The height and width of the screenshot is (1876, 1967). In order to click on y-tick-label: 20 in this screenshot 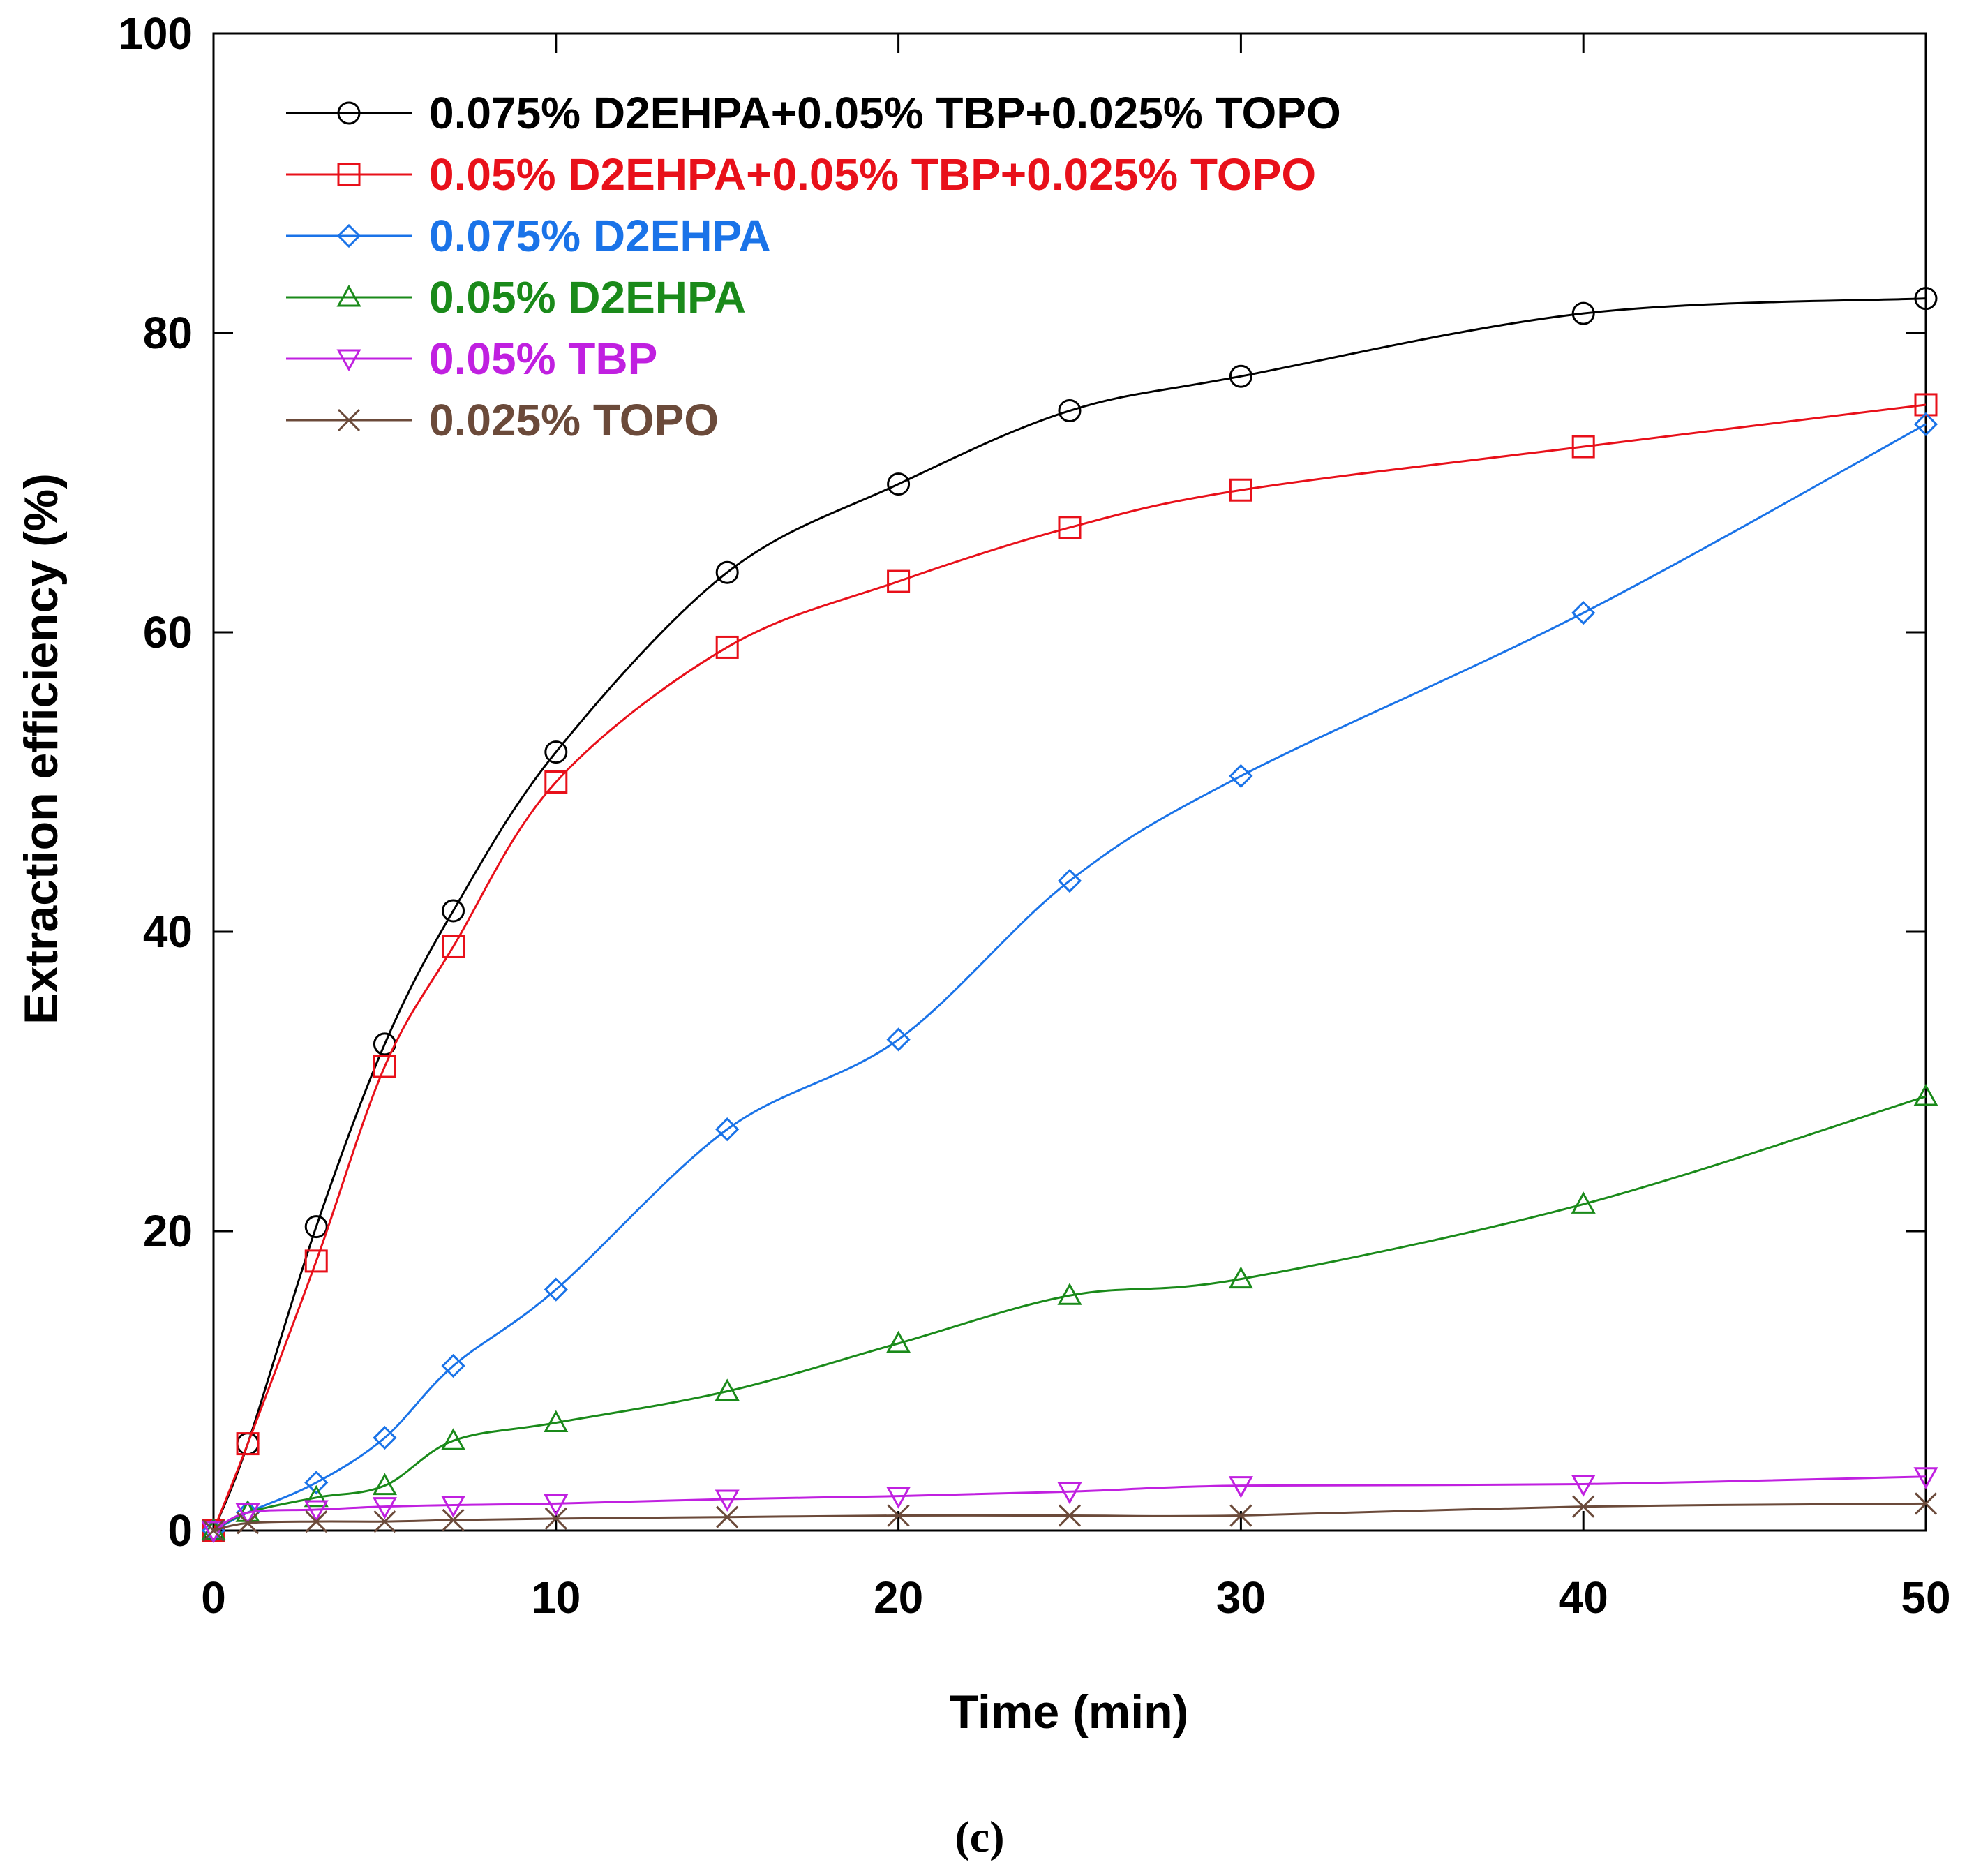, I will do `click(168, 1231)`.